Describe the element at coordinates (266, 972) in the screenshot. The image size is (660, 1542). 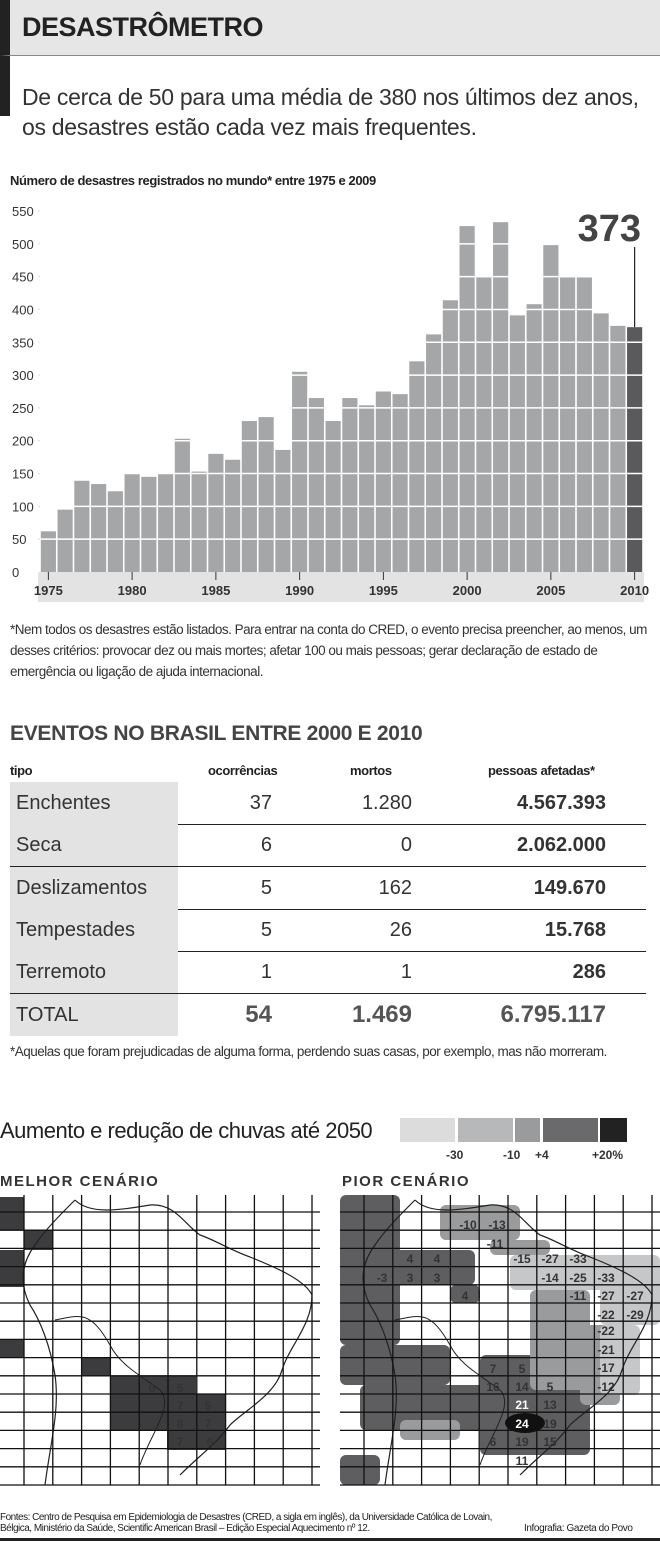
I see `cell-ocorrencias: 1` at that location.